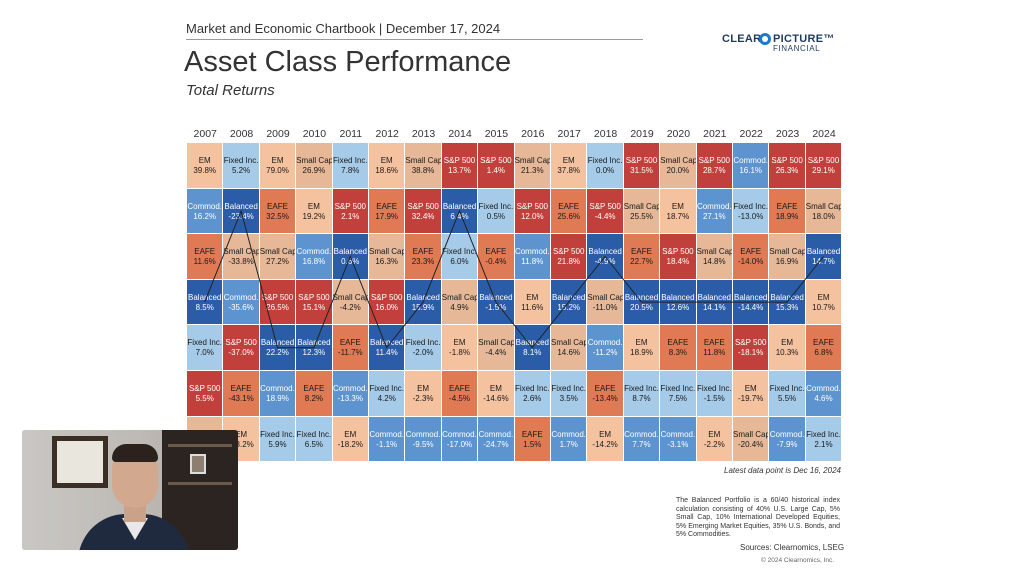  I want to click on cell-2009-commod: Commod. 18.9%, so click(277, 393).